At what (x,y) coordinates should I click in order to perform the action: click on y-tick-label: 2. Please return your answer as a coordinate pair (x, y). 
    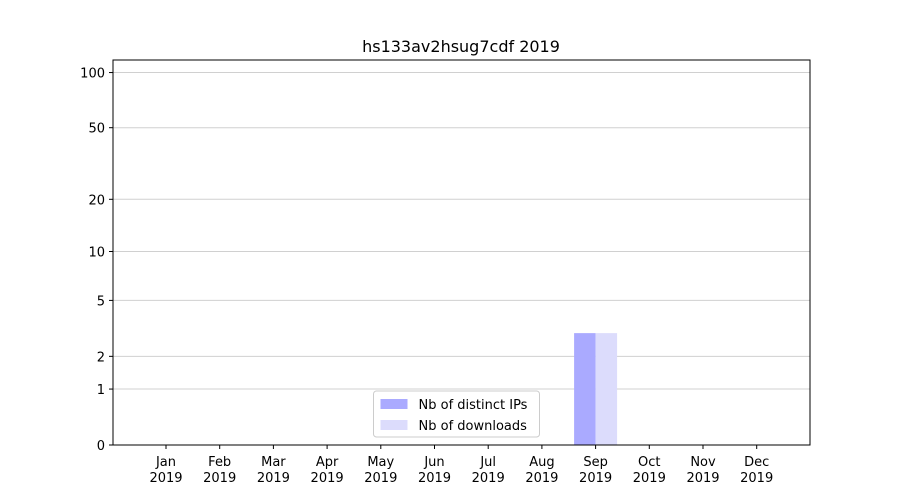
    Looking at the image, I should click on (101, 357).